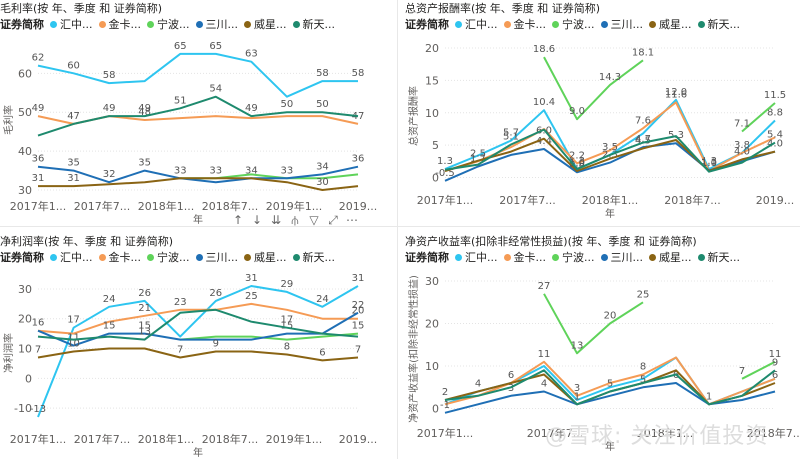 Image resolution: width=800 pixels, height=459 pixels. I want to click on data-label: -13, so click(38, 409).